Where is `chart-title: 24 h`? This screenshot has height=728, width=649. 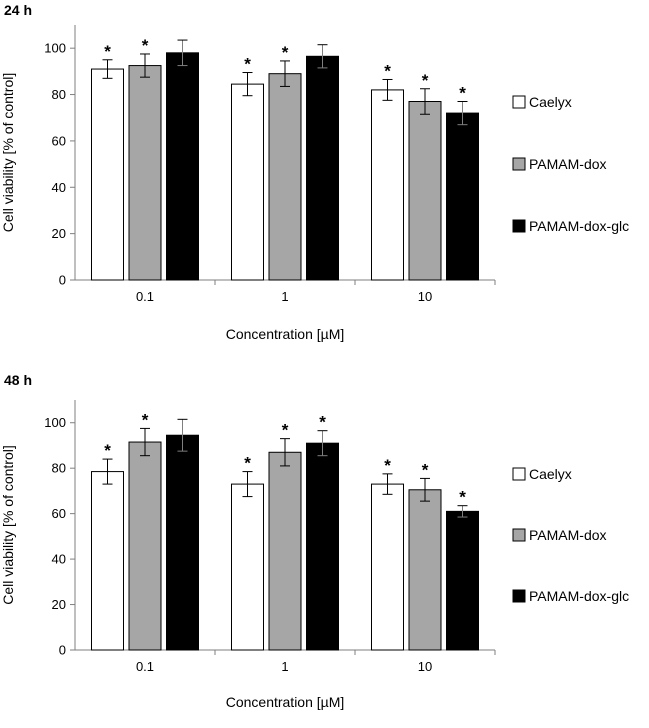 chart-title: 24 h is located at coordinates (18, 10).